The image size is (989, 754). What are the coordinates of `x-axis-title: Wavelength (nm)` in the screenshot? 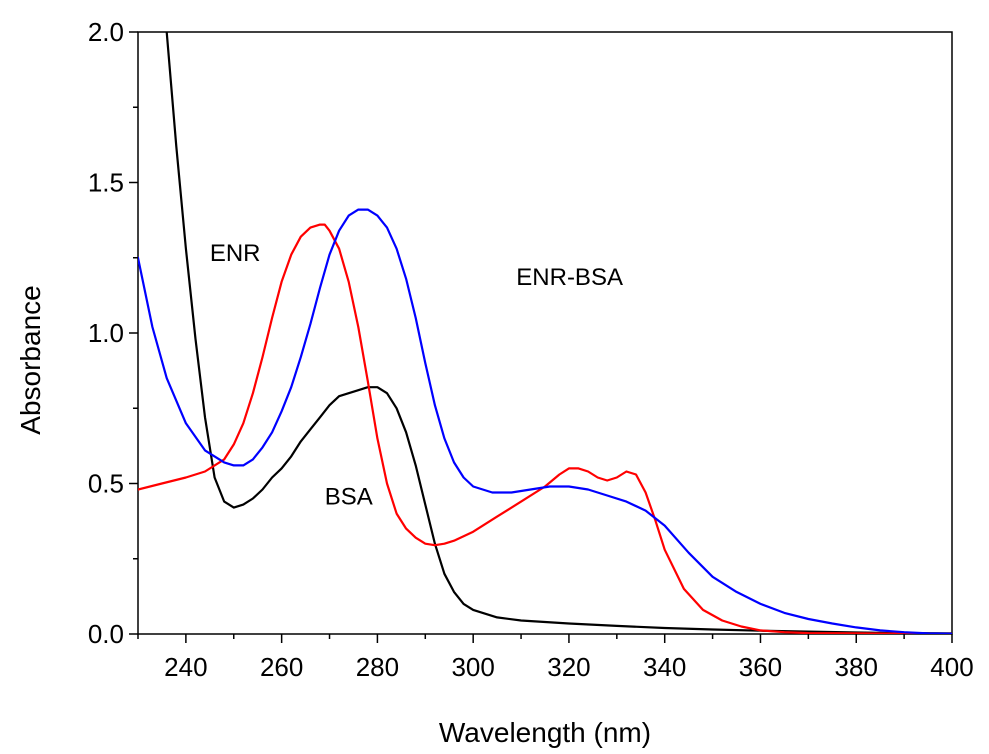 It's located at (545, 732).